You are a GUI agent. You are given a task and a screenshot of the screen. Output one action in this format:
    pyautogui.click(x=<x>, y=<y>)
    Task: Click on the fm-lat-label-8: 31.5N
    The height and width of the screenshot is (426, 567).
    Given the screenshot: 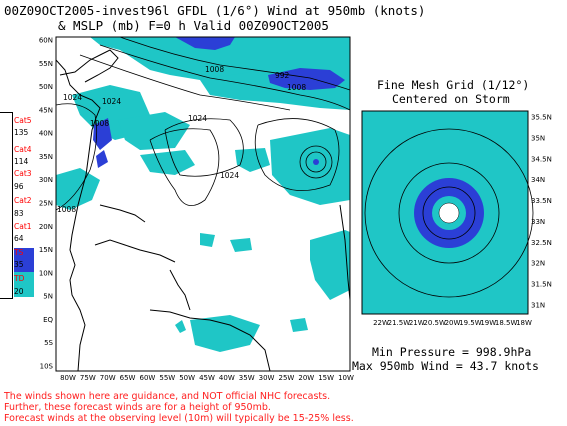 What is the action you would take?
    pyautogui.click(x=541, y=285)
    